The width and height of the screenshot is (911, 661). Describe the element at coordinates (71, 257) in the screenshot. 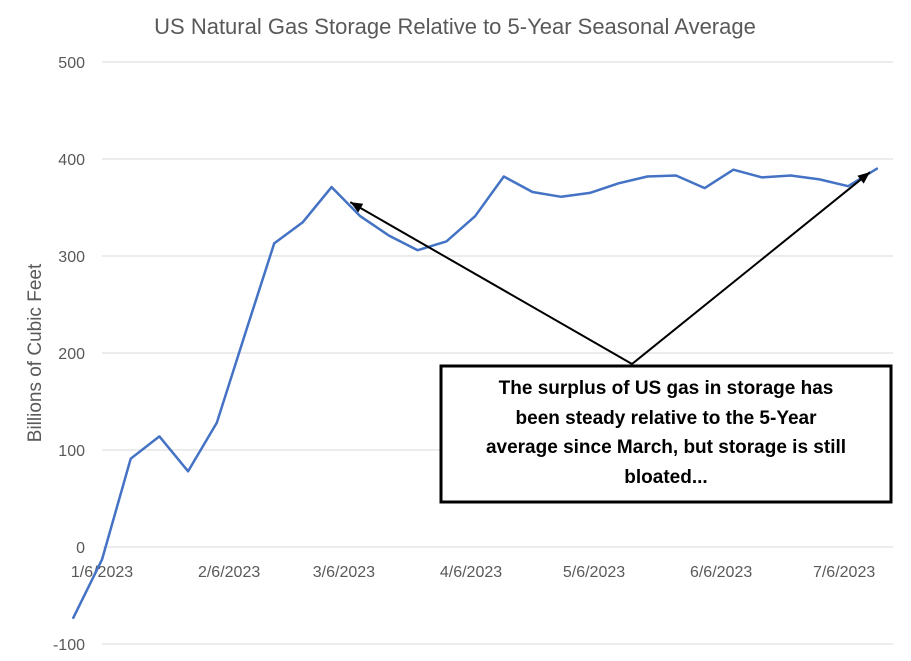

I see `y-tick-label: 300` at that location.